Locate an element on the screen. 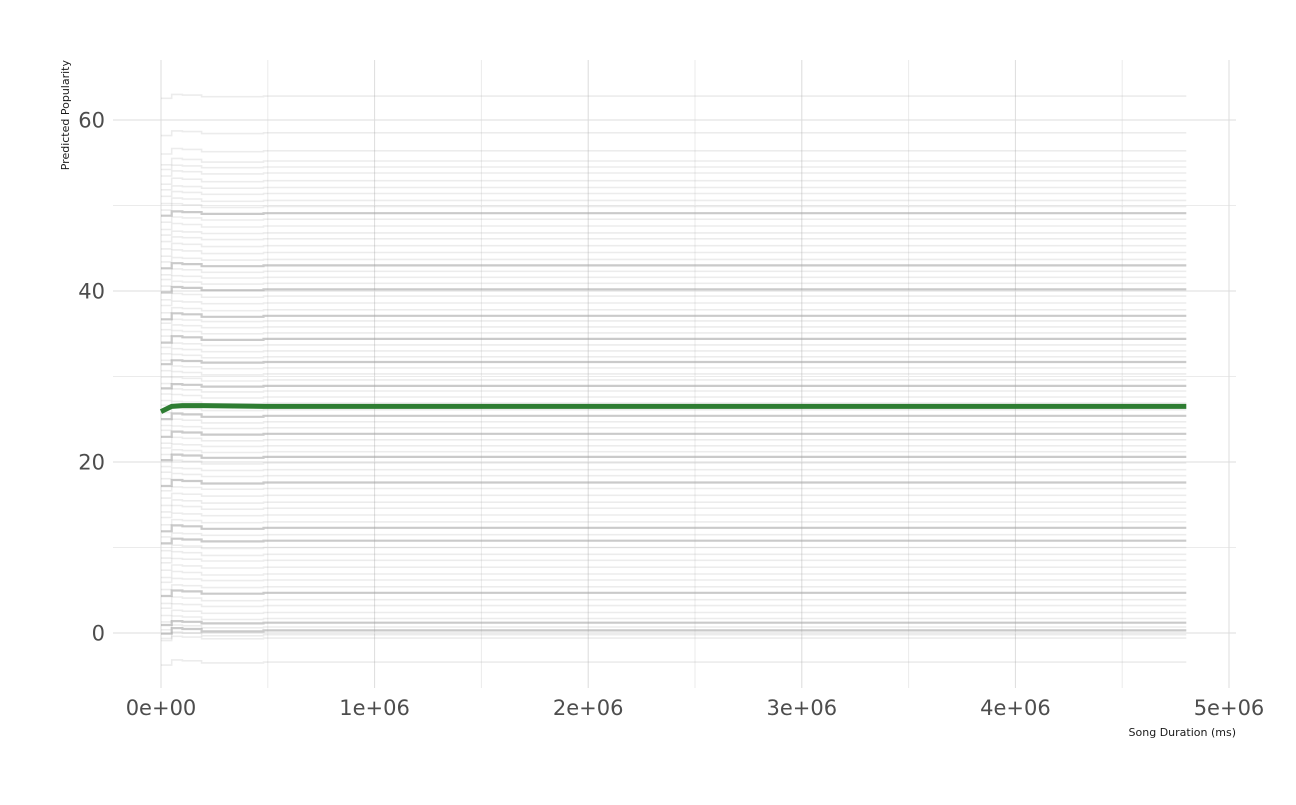  y-tick-label: 40 is located at coordinates (91, 292).